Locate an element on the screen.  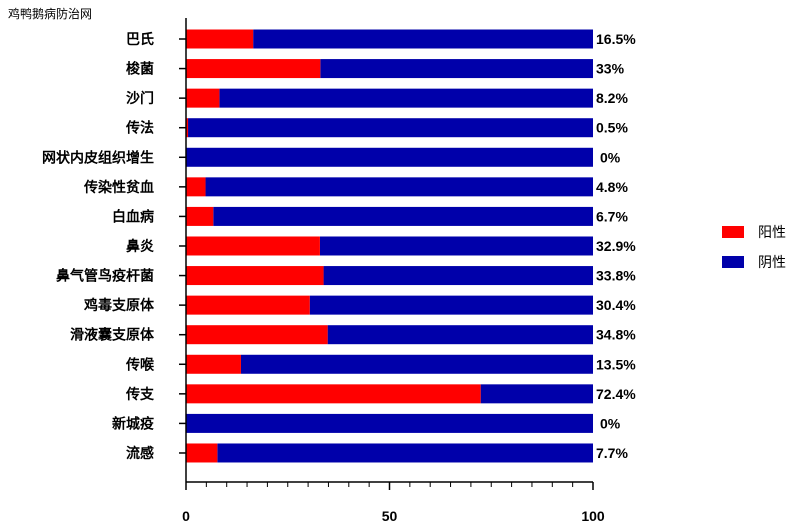
data-label: 16.5% is located at coordinates (616, 39).